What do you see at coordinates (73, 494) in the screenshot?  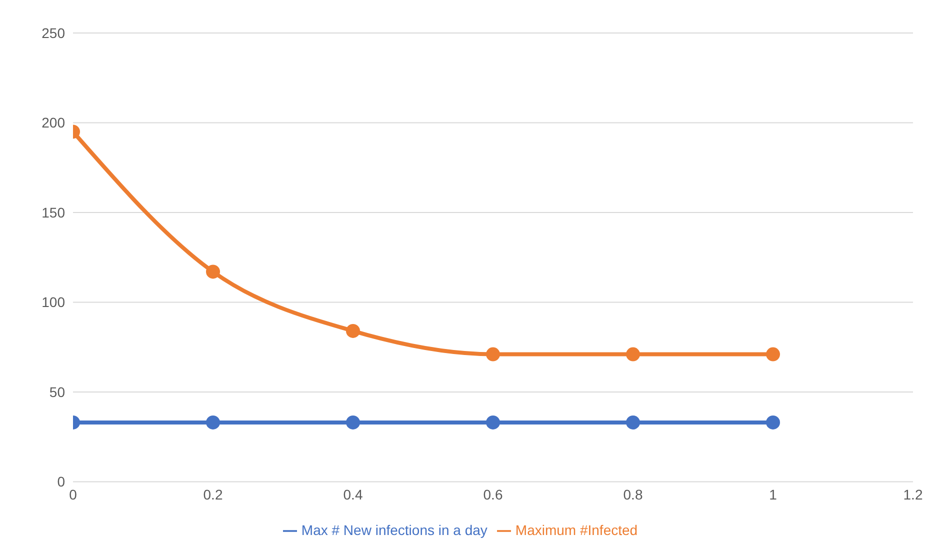 I see `x-tick-label: 0` at bounding box center [73, 494].